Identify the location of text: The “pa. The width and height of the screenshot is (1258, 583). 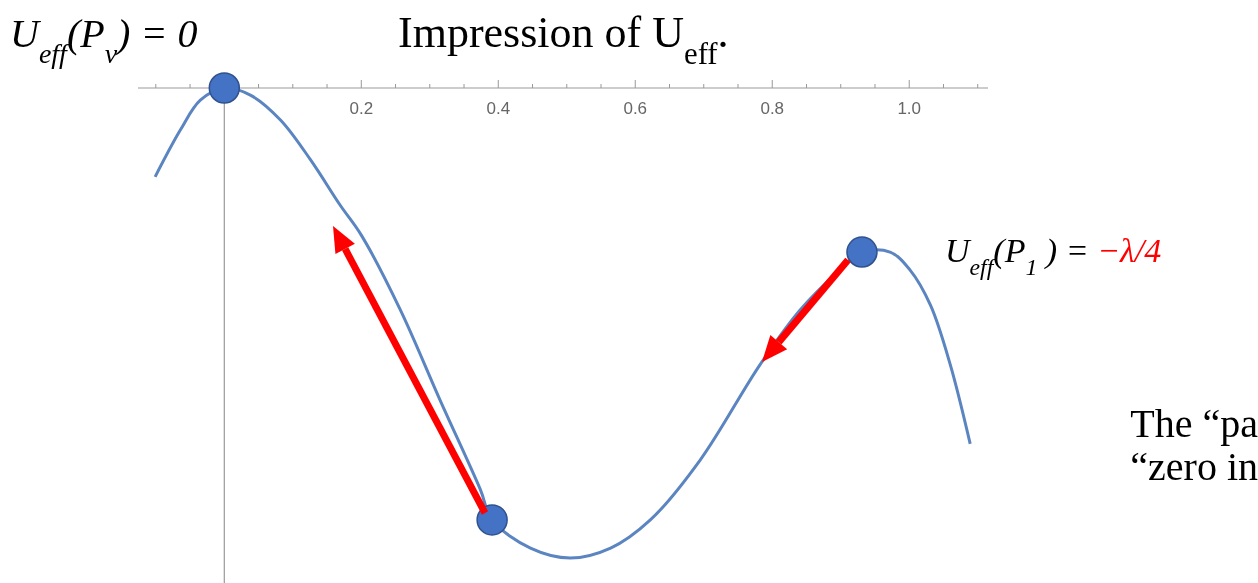
(1194, 423).